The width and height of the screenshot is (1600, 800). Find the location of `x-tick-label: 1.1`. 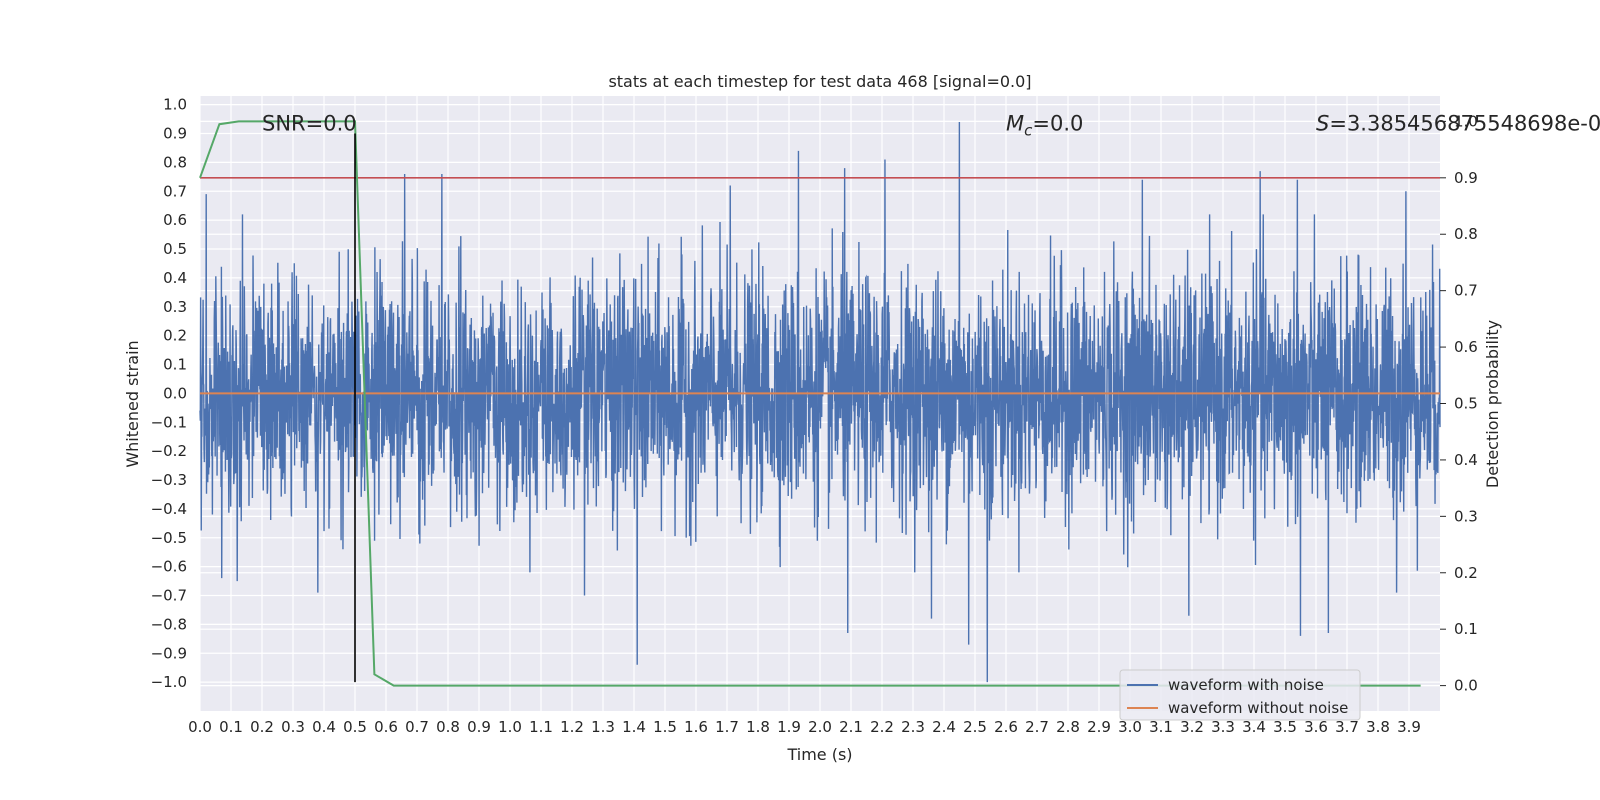

x-tick-label: 1.1 is located at coordinates (541, 727).